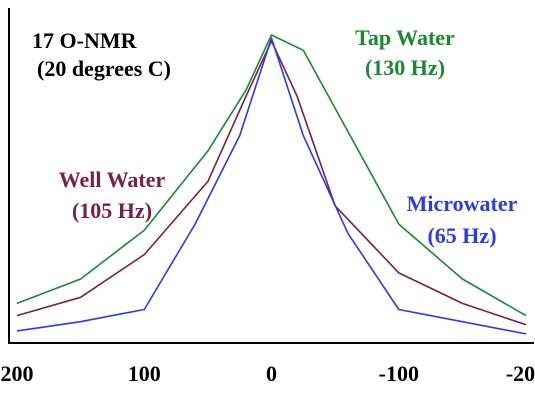  Describe the element at coordinates (112, 210) in the screenshot. I see `series-width-well-water: (105 Hz)` at that location.